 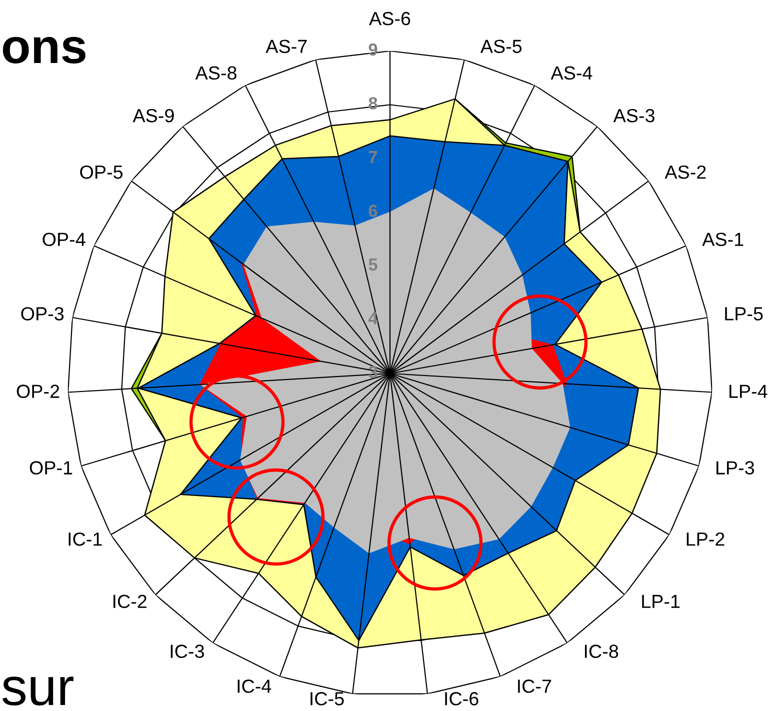 What do you see at coordinates (51, 468) in the screenshot?
I see `spoke-label: OP-1` at bounding box center [51, 468].